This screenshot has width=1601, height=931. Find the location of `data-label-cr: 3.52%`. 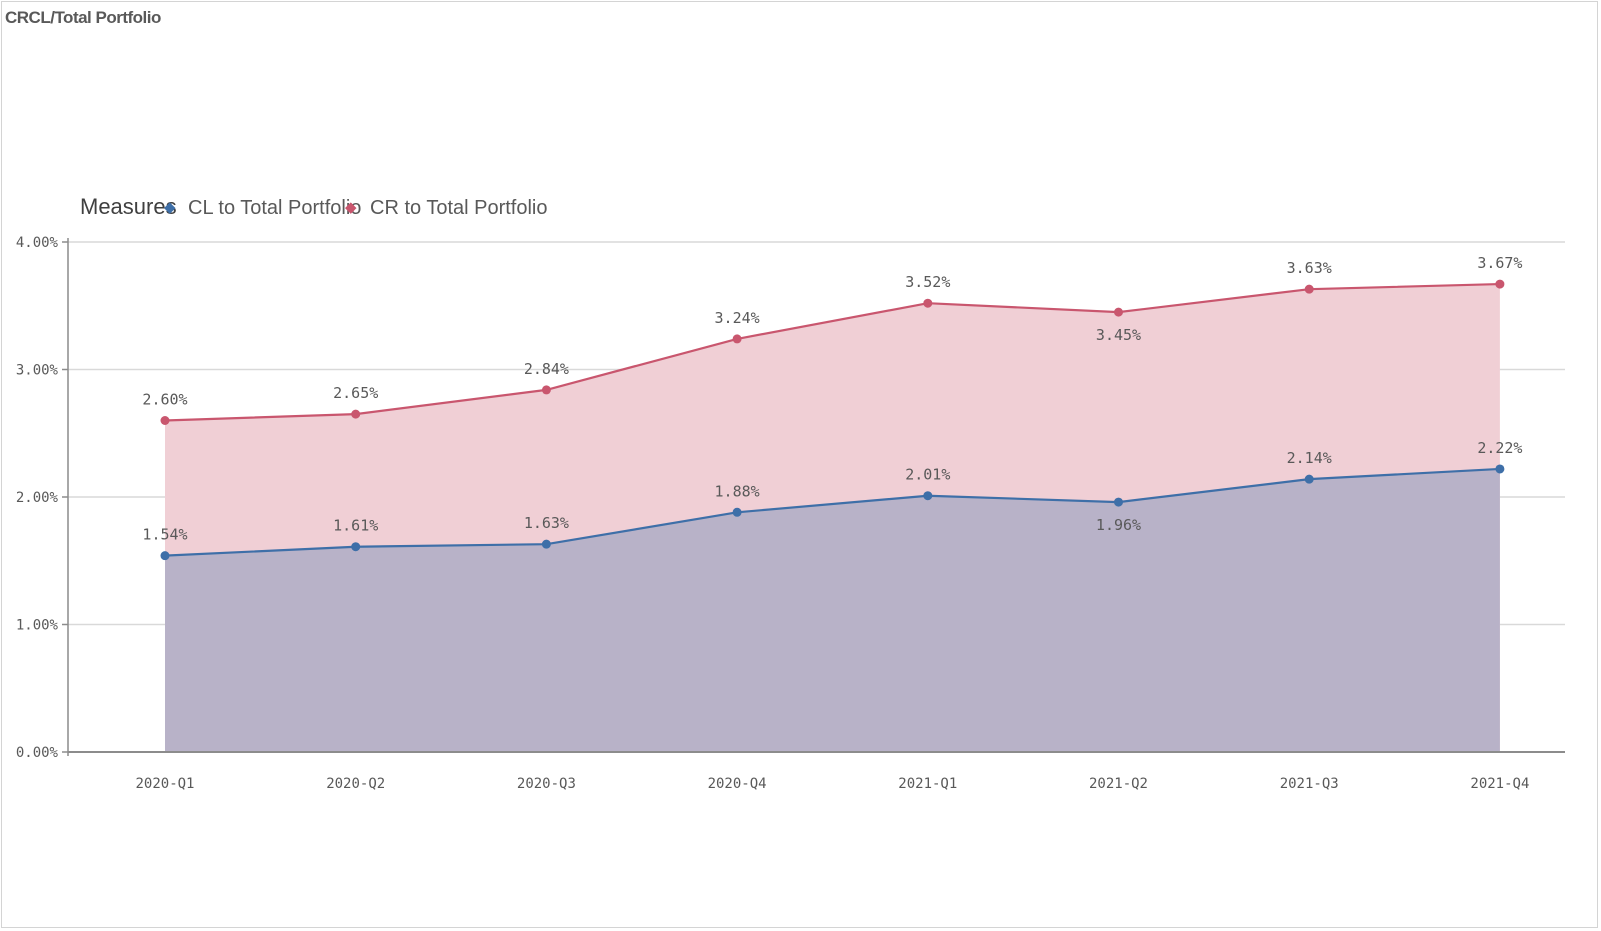

data-label-cr: 3.52% is located at coordinates (927, 282).